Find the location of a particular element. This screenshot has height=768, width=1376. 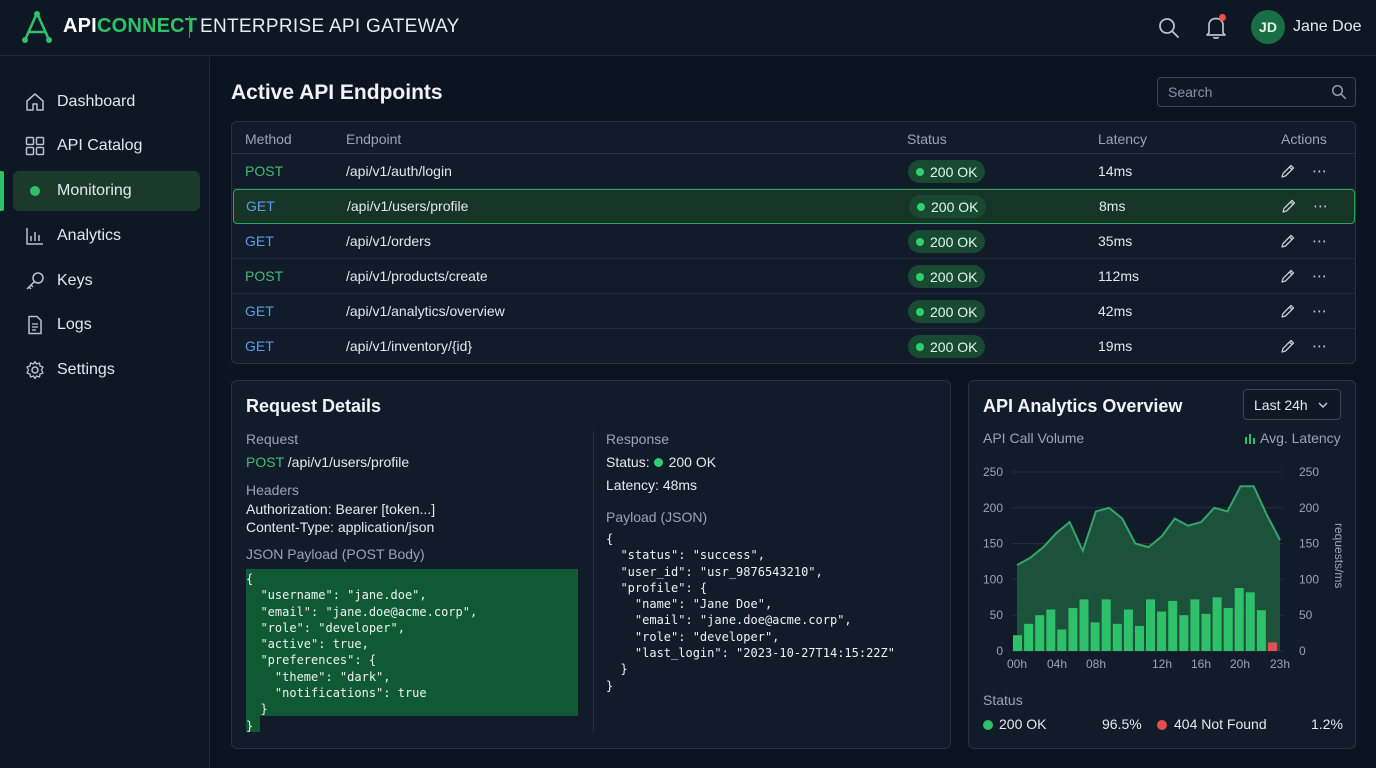

brand-logo-text: APICONNECT is located at coordinates (130, 26).